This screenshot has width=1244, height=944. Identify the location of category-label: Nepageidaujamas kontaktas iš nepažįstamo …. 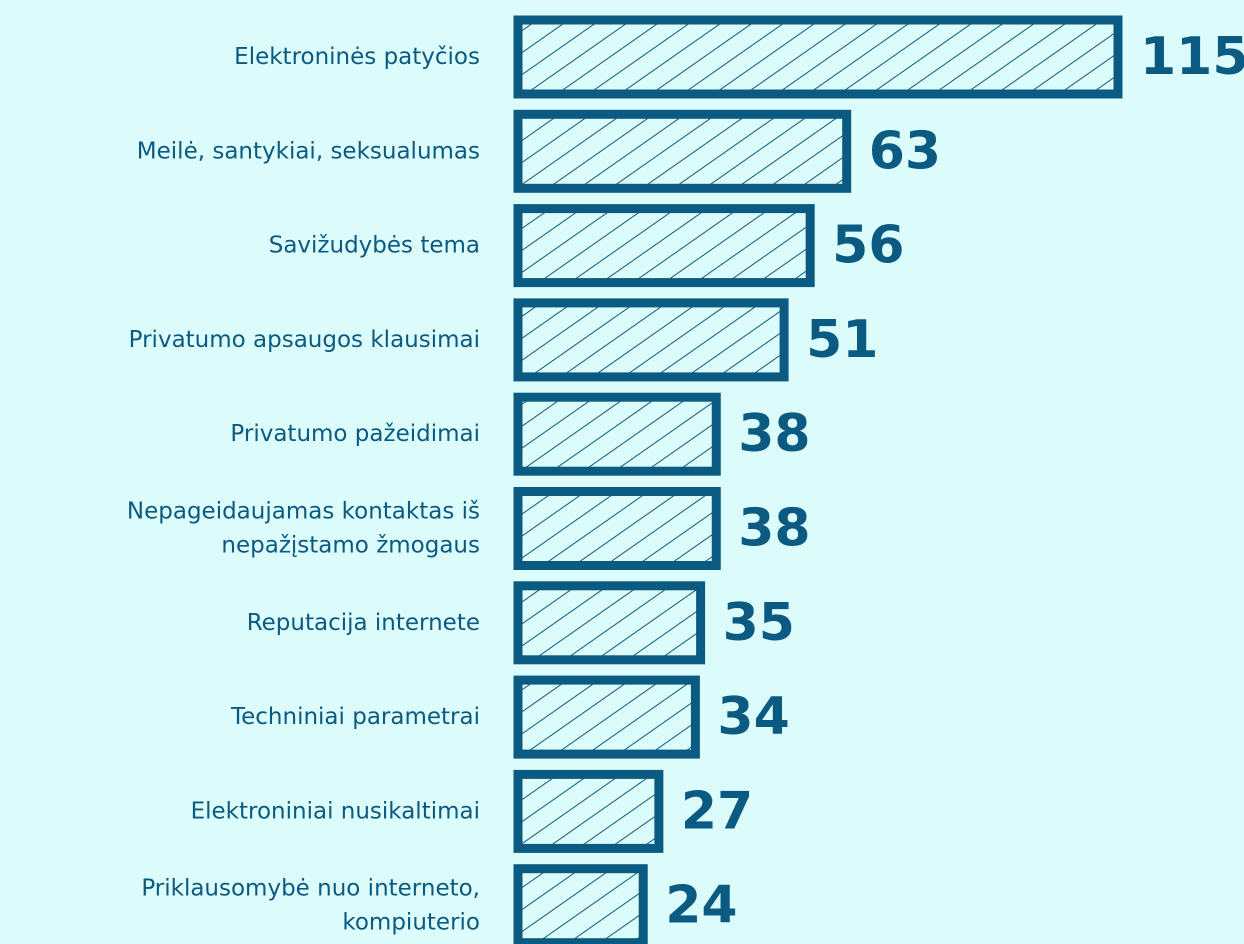
(303, 528).